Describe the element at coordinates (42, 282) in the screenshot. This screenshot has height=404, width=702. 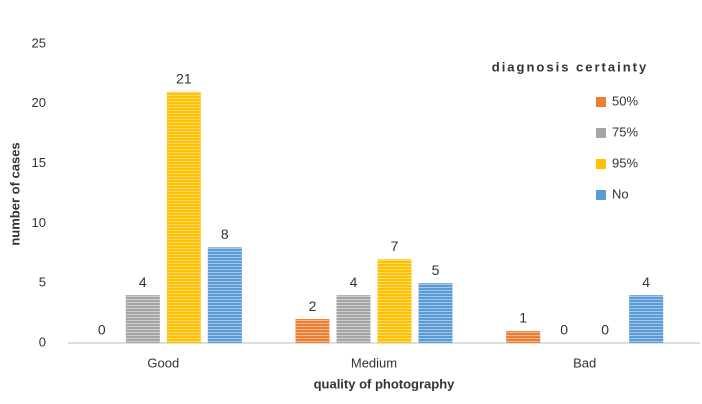
I see `y-tick-label: 5` at that location.